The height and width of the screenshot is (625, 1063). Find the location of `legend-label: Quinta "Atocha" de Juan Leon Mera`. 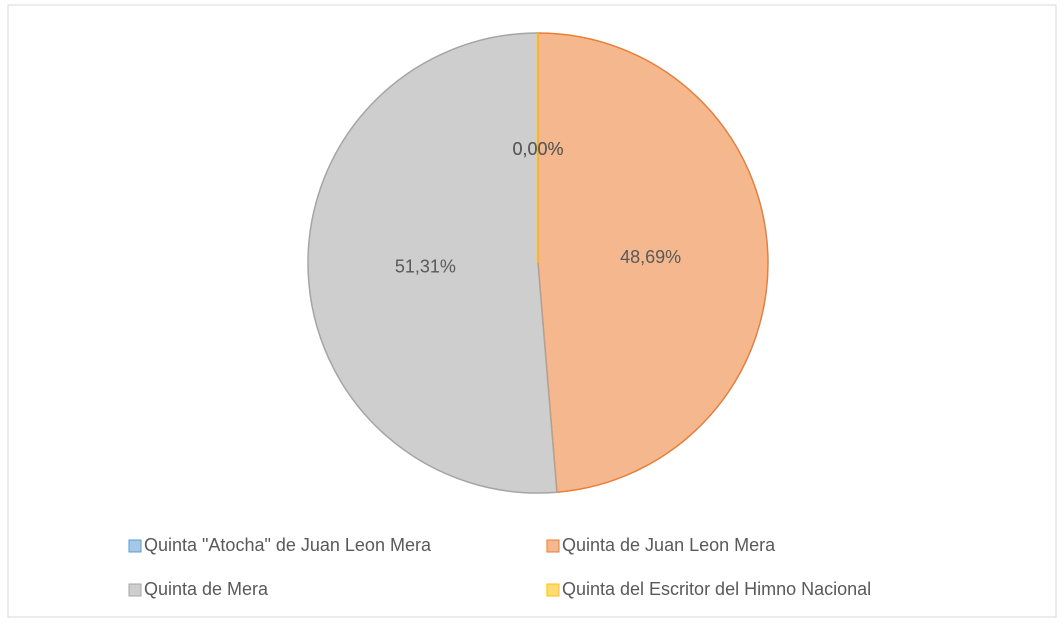

legend-label: Quinta "Atocha" de Juan Leon Mera is located at coordinates (288, 545).